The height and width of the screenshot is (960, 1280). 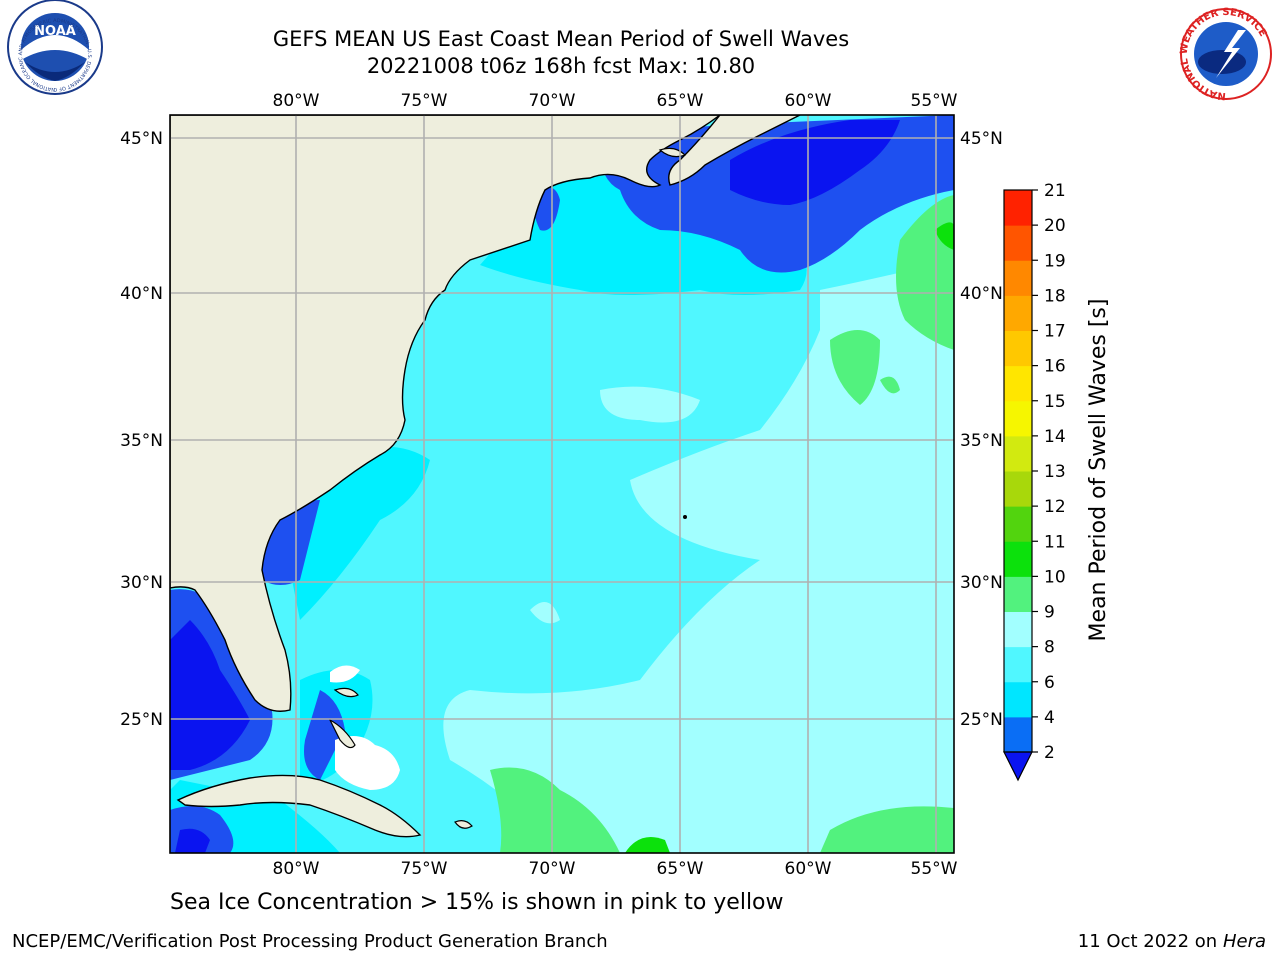 What do you see at coordinates (1098, 470) in the screenshot?
I see `colorbar-label: Mean Period of Swell Waves [s]` at bounding box center [1098, 470].